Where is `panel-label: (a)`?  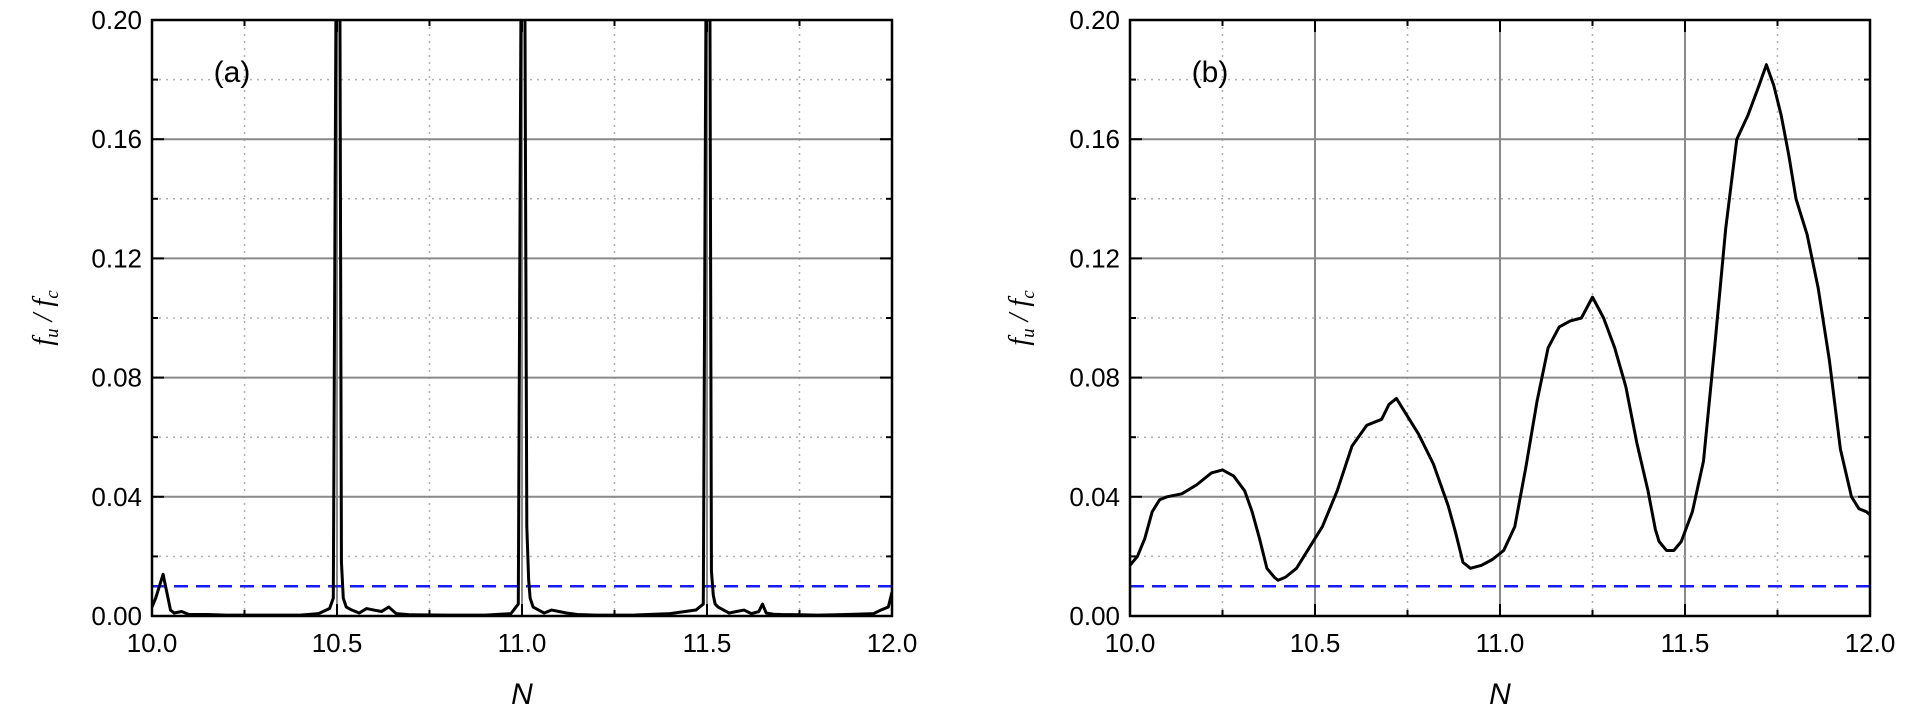 panel-label: (a) is located at coordinates (232, 72).